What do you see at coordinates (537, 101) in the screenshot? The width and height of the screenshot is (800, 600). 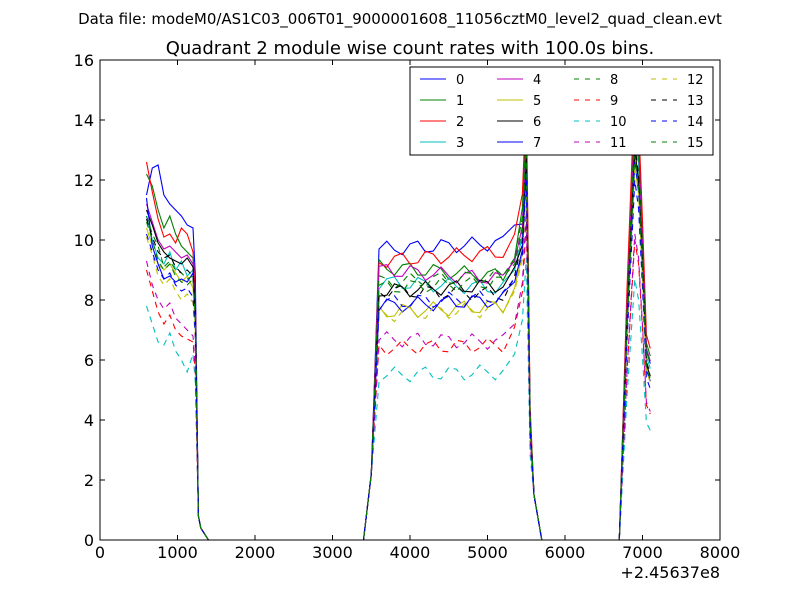 I see `legend-label-5: 5` at bounding box center [537, 101].